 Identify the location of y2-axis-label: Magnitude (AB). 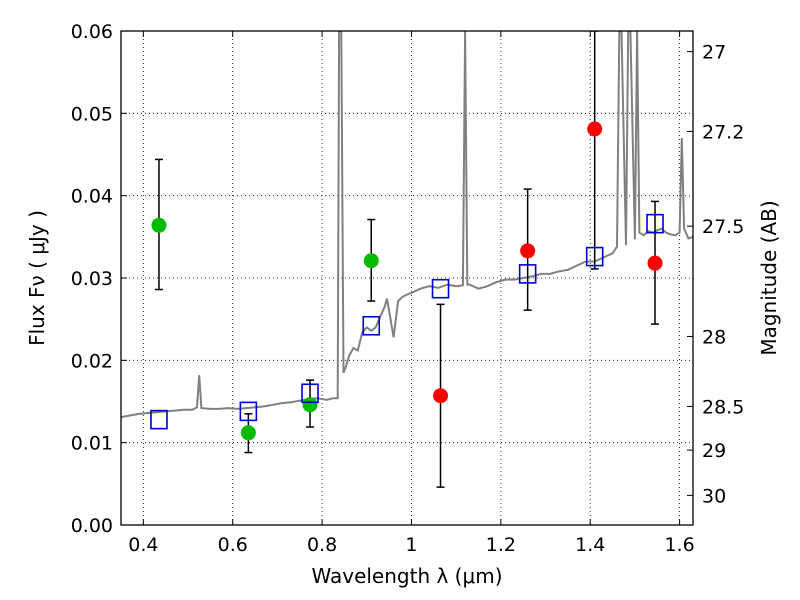
(769, 277).